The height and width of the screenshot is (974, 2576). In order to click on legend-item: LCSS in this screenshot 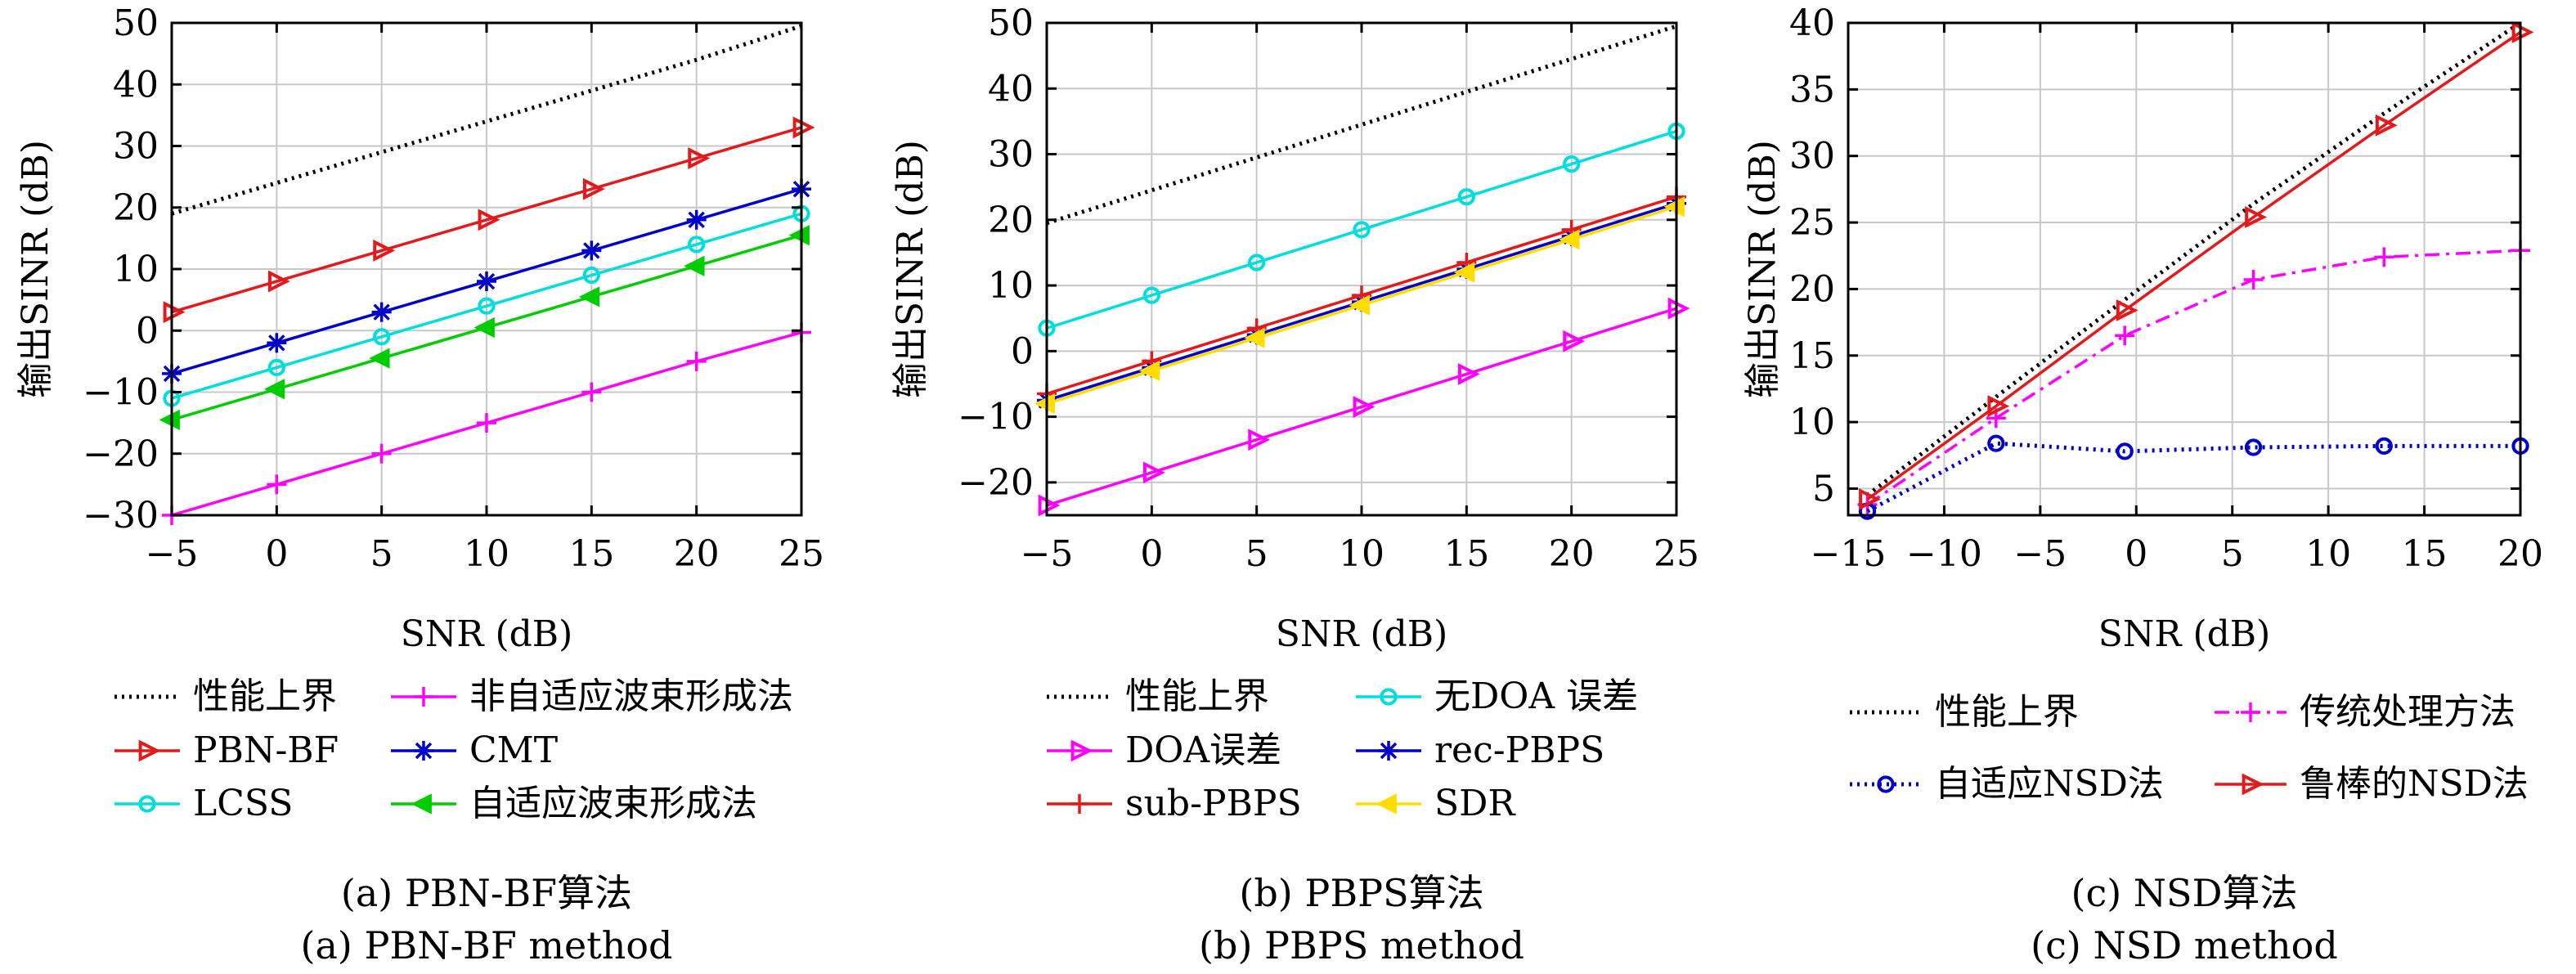, I will do `click(203, 804)`.